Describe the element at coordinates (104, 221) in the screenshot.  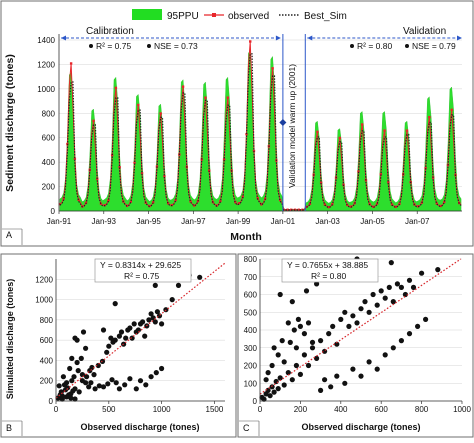
I see `panel-a-x-tick-label: Jan-93` at that location.